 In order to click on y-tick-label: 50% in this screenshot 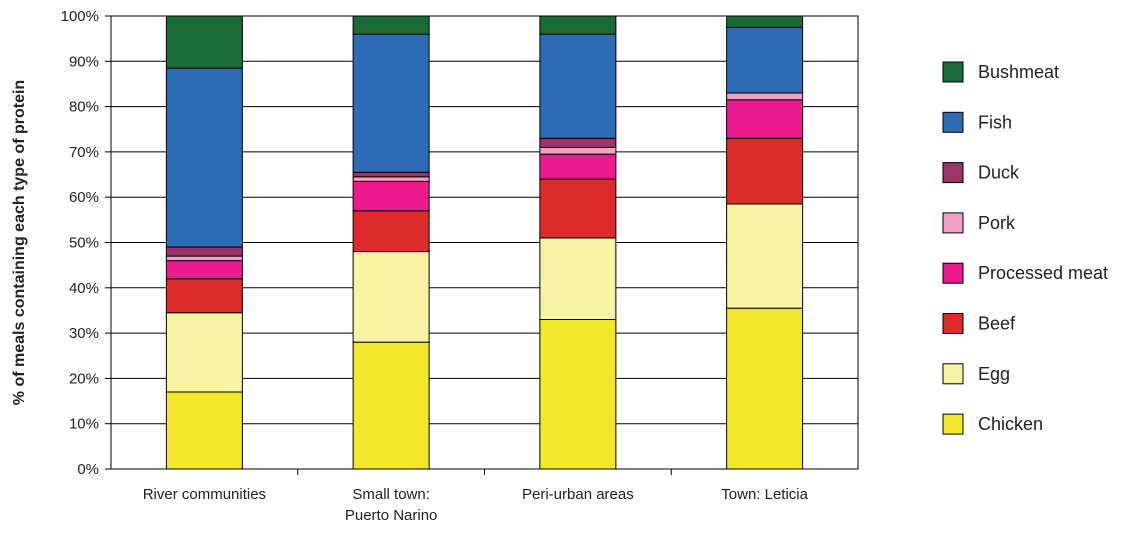, I will do `click(84, 243)`.